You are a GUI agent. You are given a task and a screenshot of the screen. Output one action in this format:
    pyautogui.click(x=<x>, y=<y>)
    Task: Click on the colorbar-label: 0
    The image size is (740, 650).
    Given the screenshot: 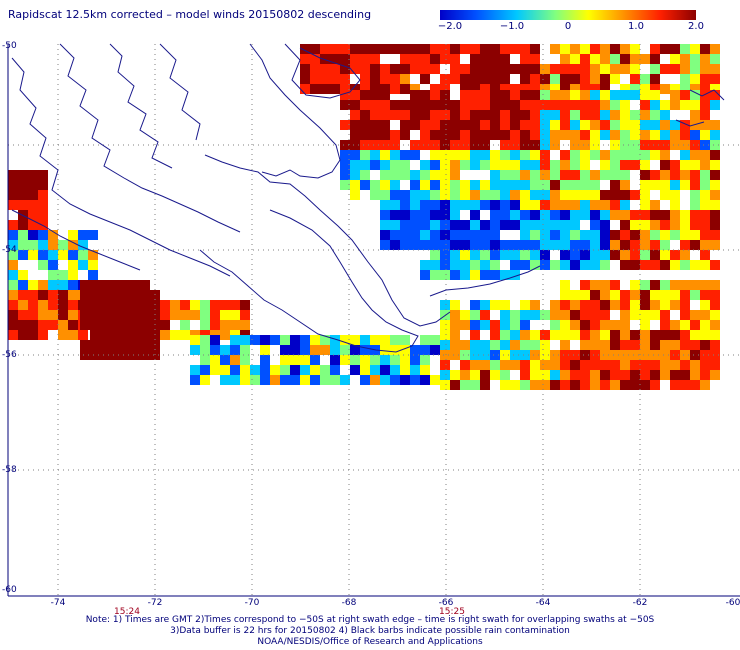 What is the action you would take?
    pyautogui.click(x=568, y=26)
    